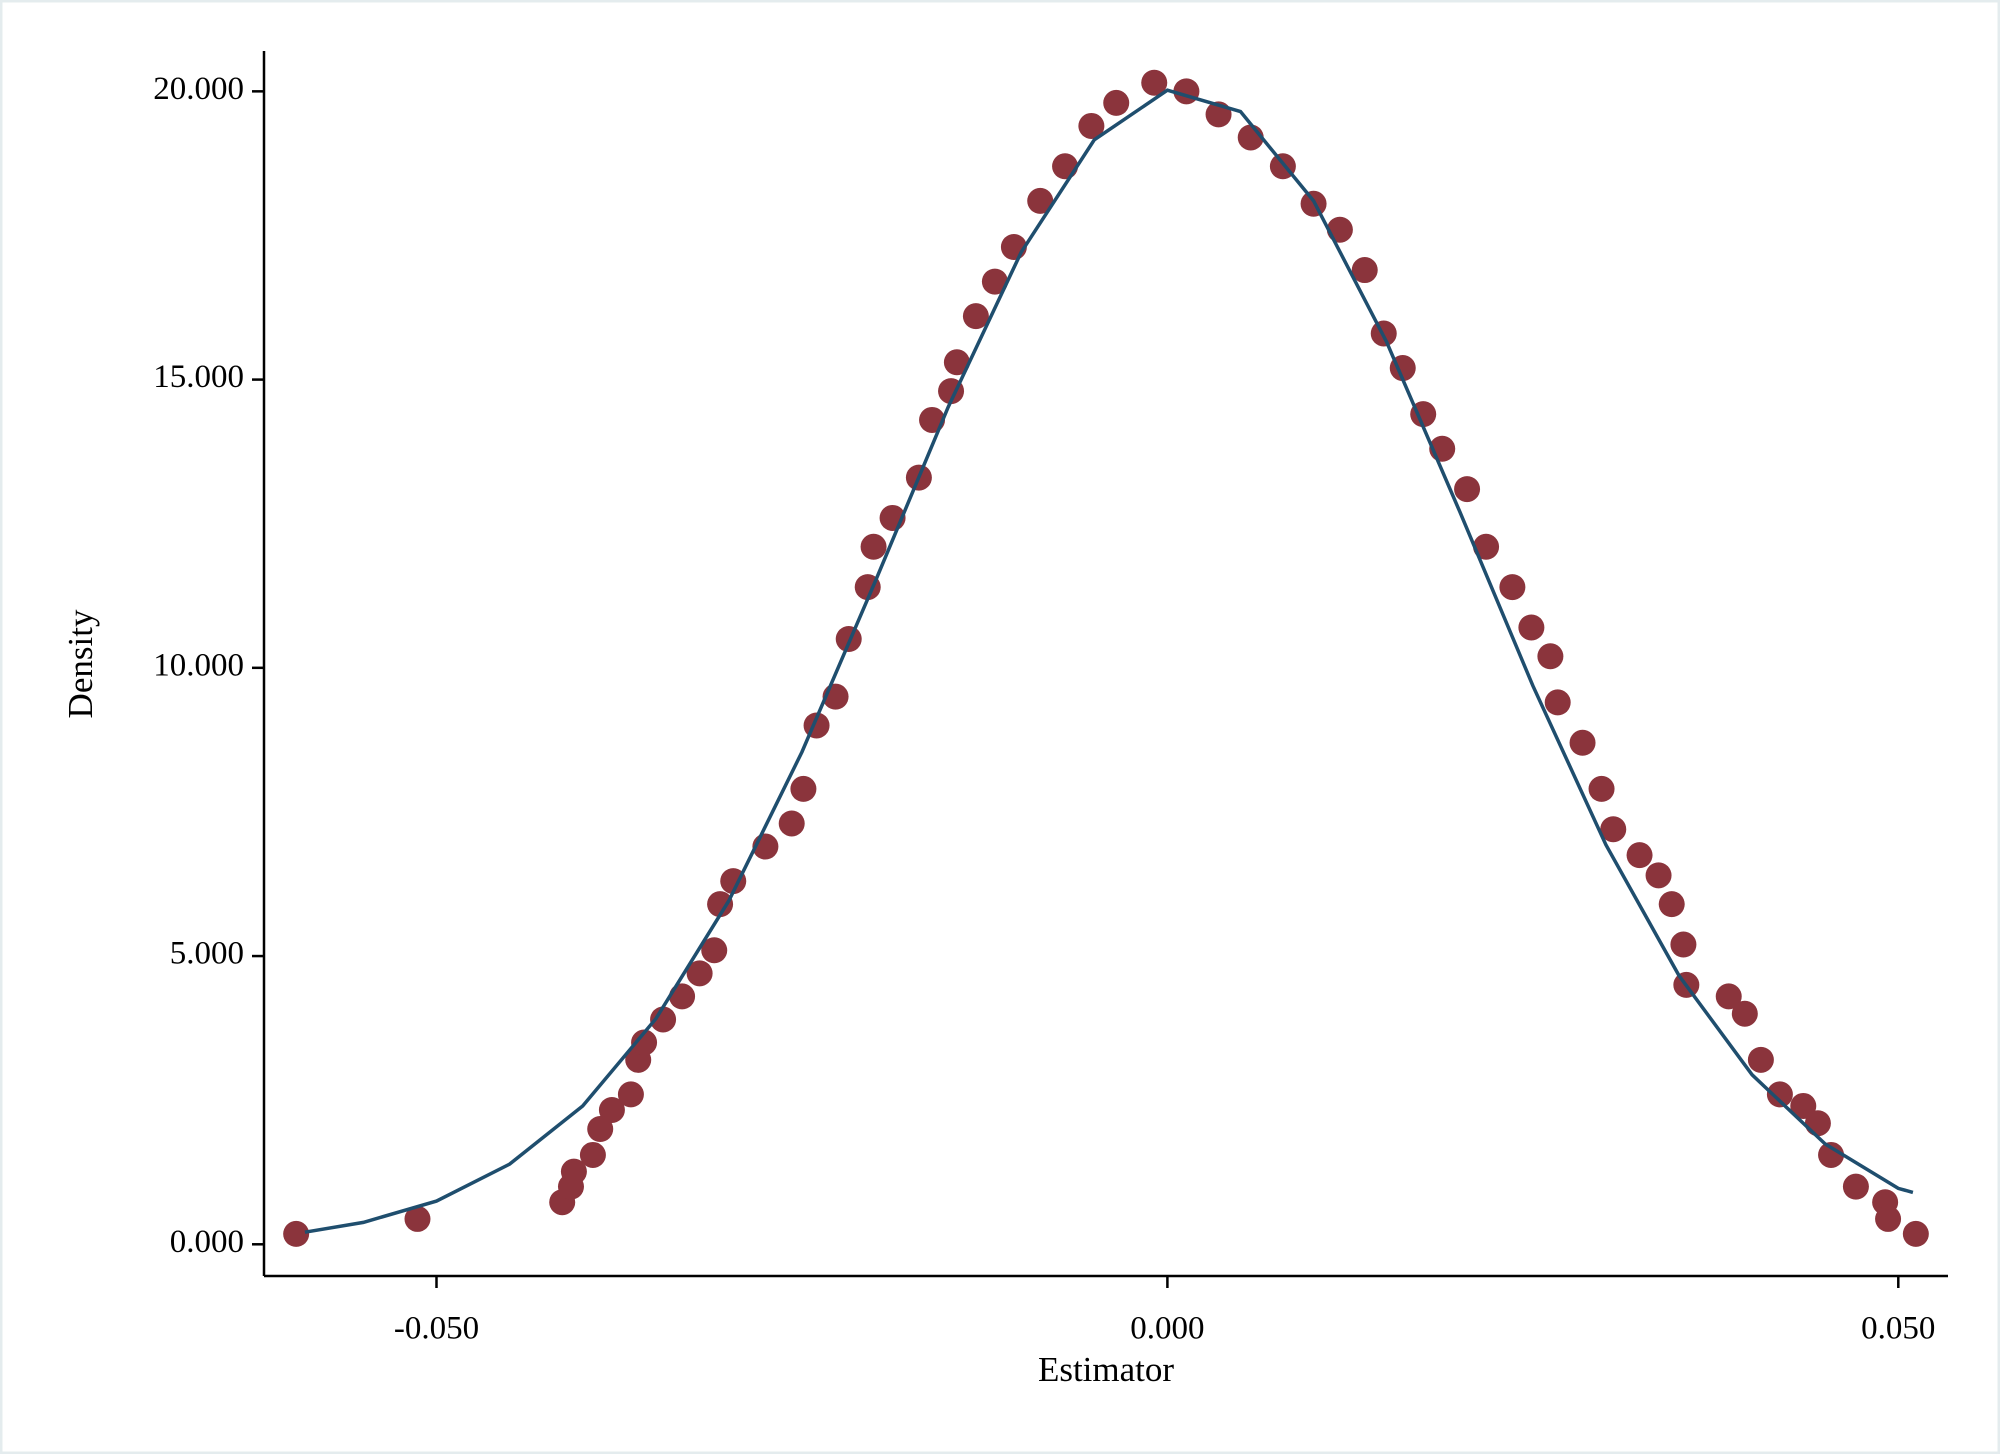 The image size is (2000, 1454). I want to click on y-axis-title: Density, so click(80, 663).